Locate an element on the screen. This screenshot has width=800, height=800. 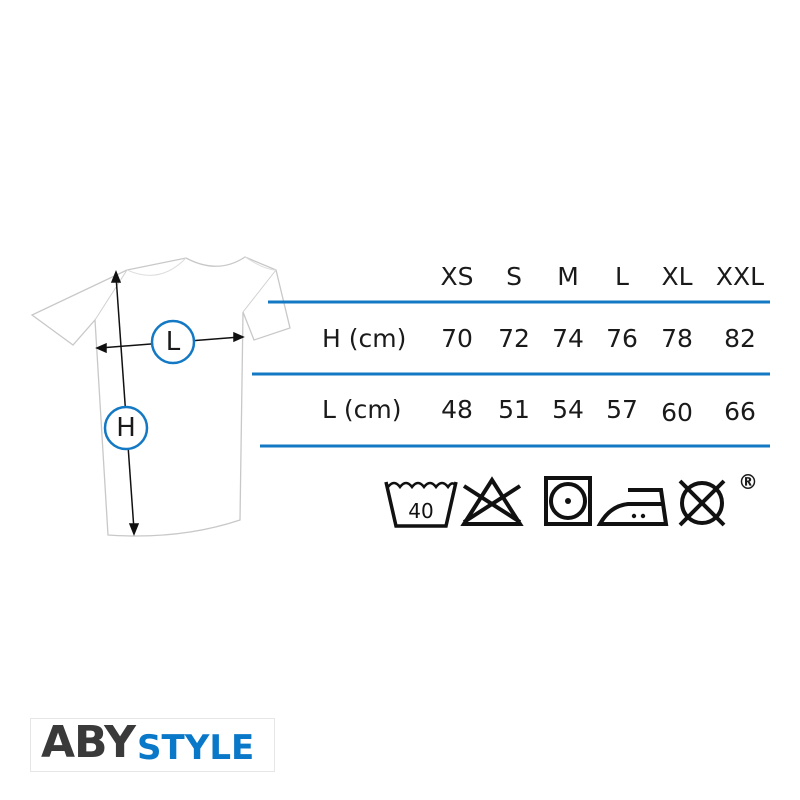
table-cell: 74 is located at coordinates (568, 338).